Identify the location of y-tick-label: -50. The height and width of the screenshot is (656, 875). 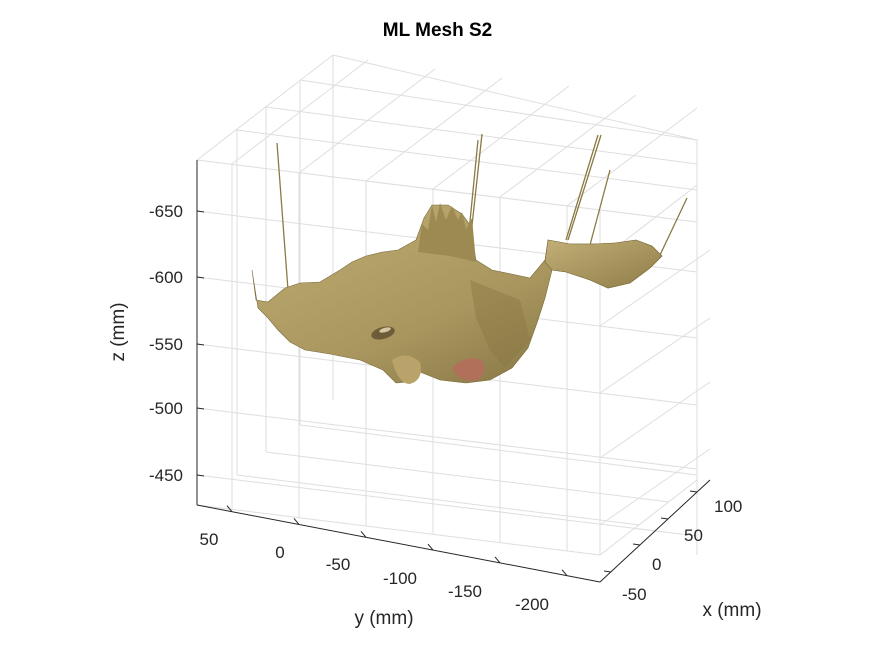
(338, 564).